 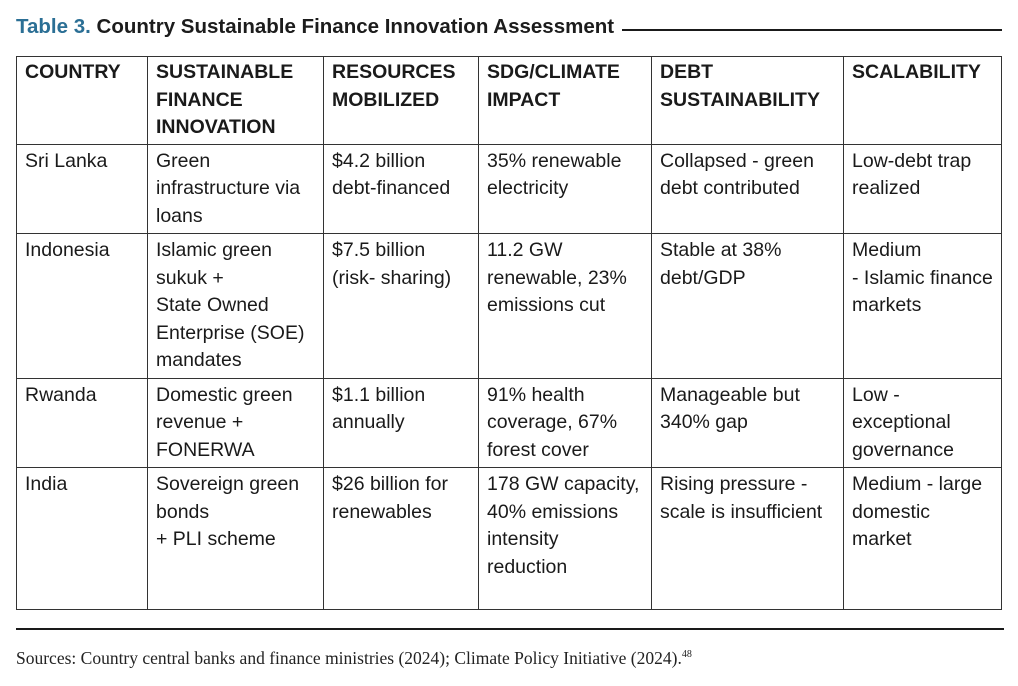 What do you see at coordinates (922, 100) in the screenshot?
I see `header-scalability: SCALABILITY` at bounding box center [922, 100].